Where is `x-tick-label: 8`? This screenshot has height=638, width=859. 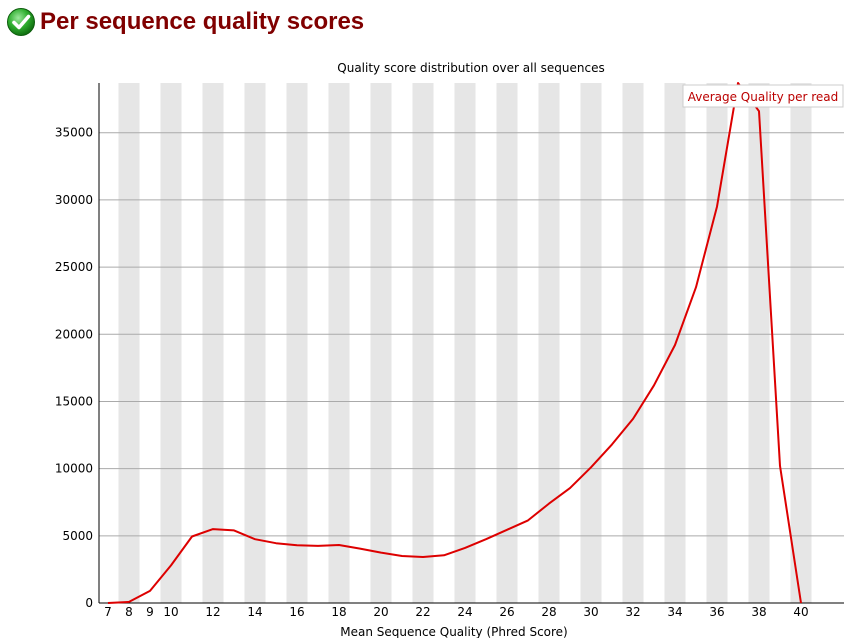
x-tick-label: 8 is located at coordinates (129, 612).